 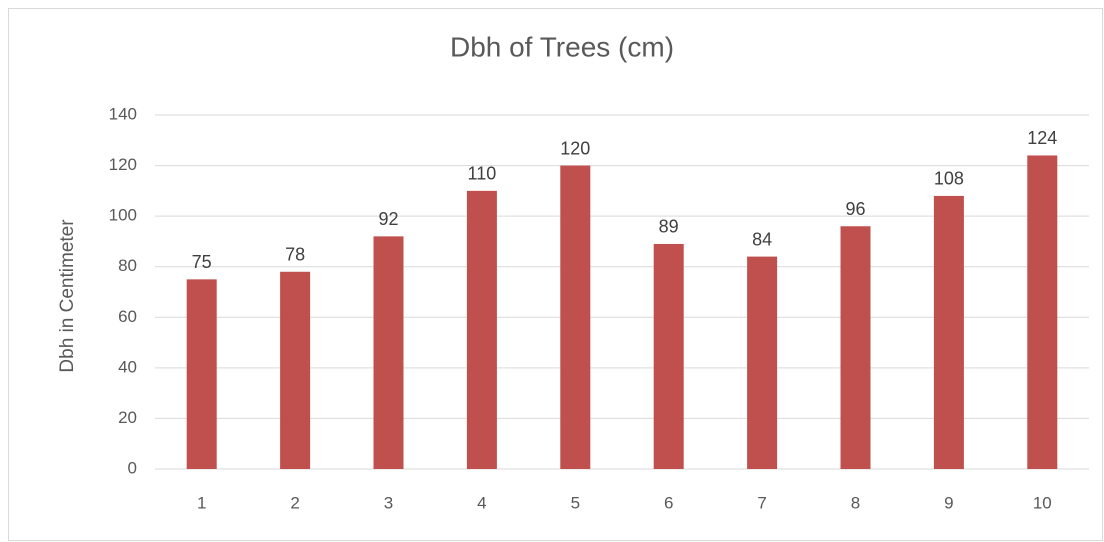 What do you see at coordinates (201, 502) in the screenshot?
I see `x-tick-label: 1` at bounding box center [201, 502].